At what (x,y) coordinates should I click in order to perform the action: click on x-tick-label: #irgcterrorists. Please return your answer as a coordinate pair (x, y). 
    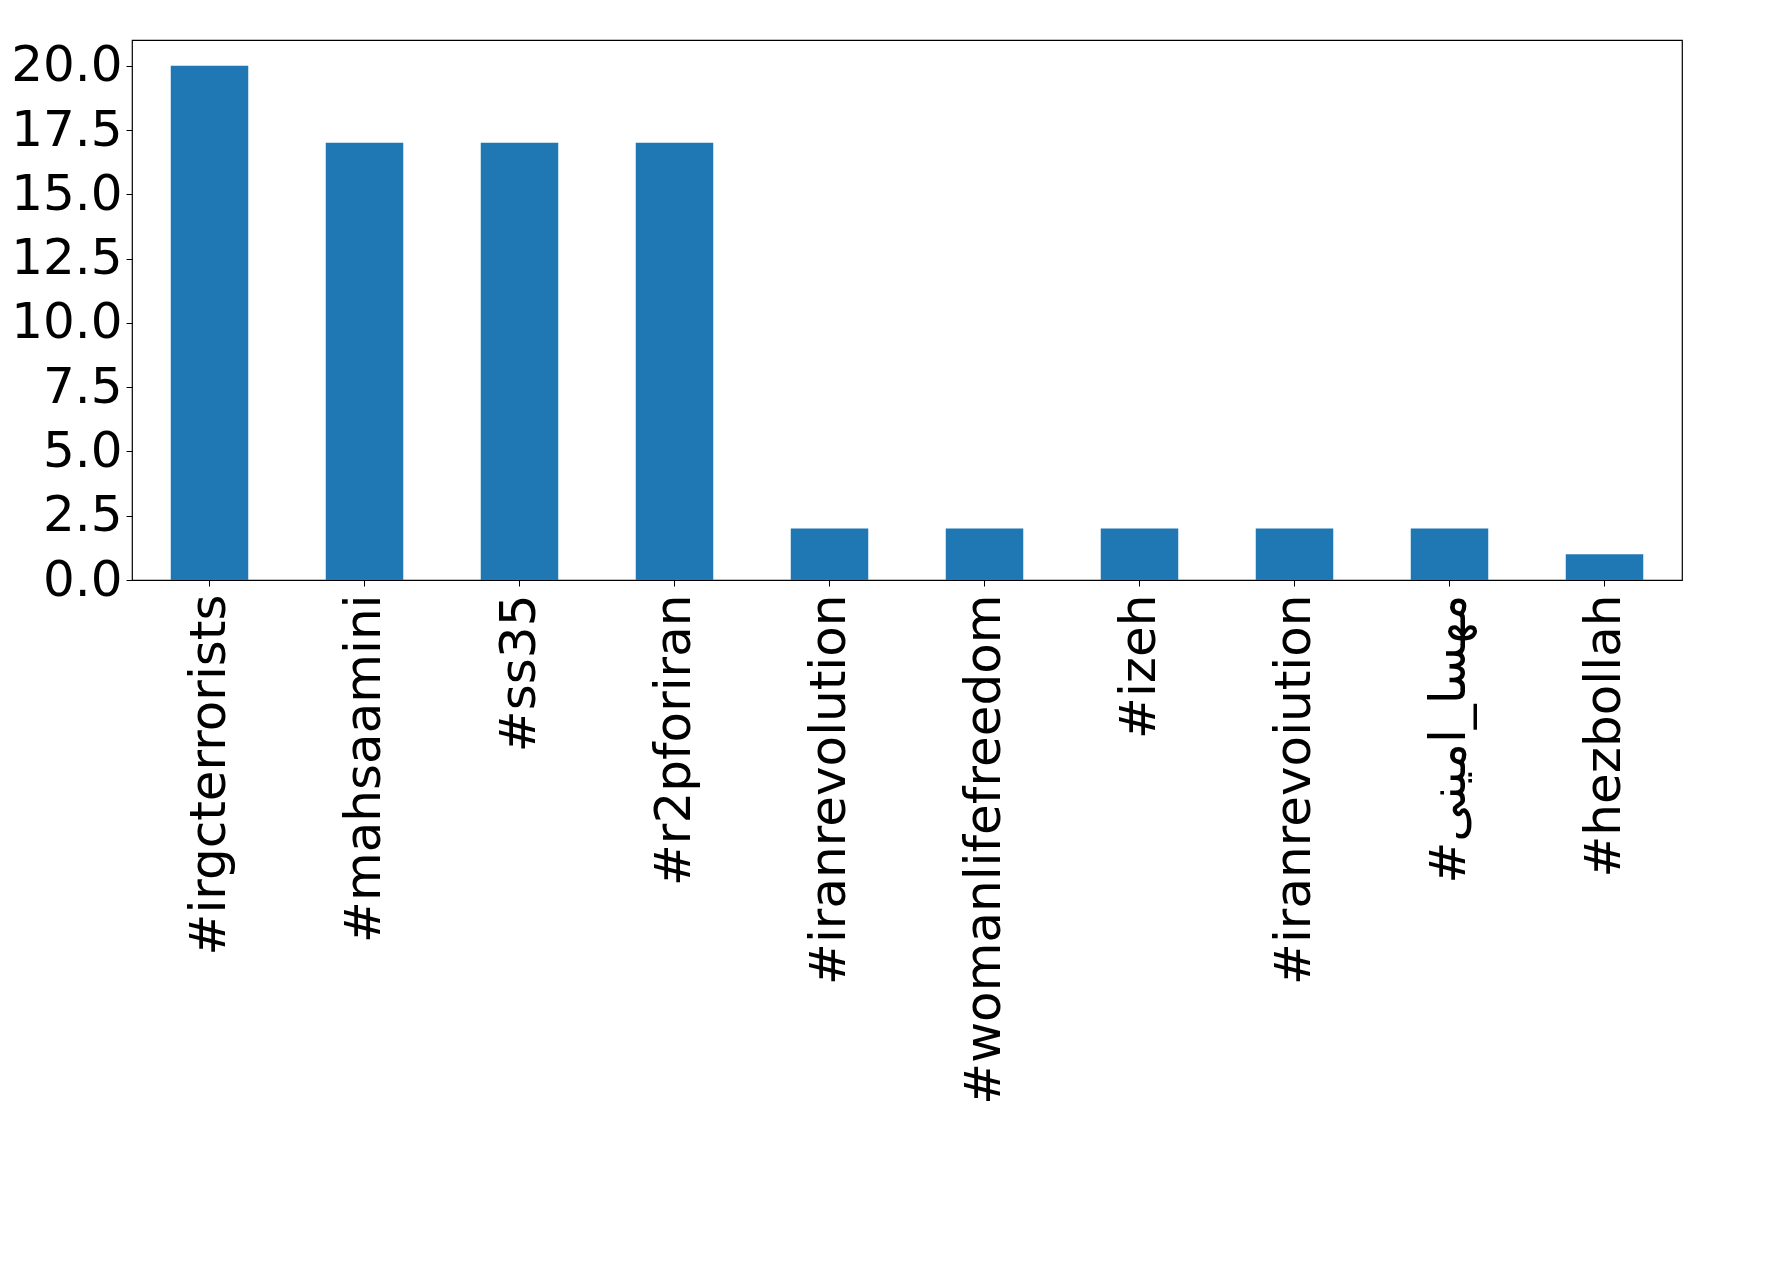
    Looking at the image, I should click on (207, 775).